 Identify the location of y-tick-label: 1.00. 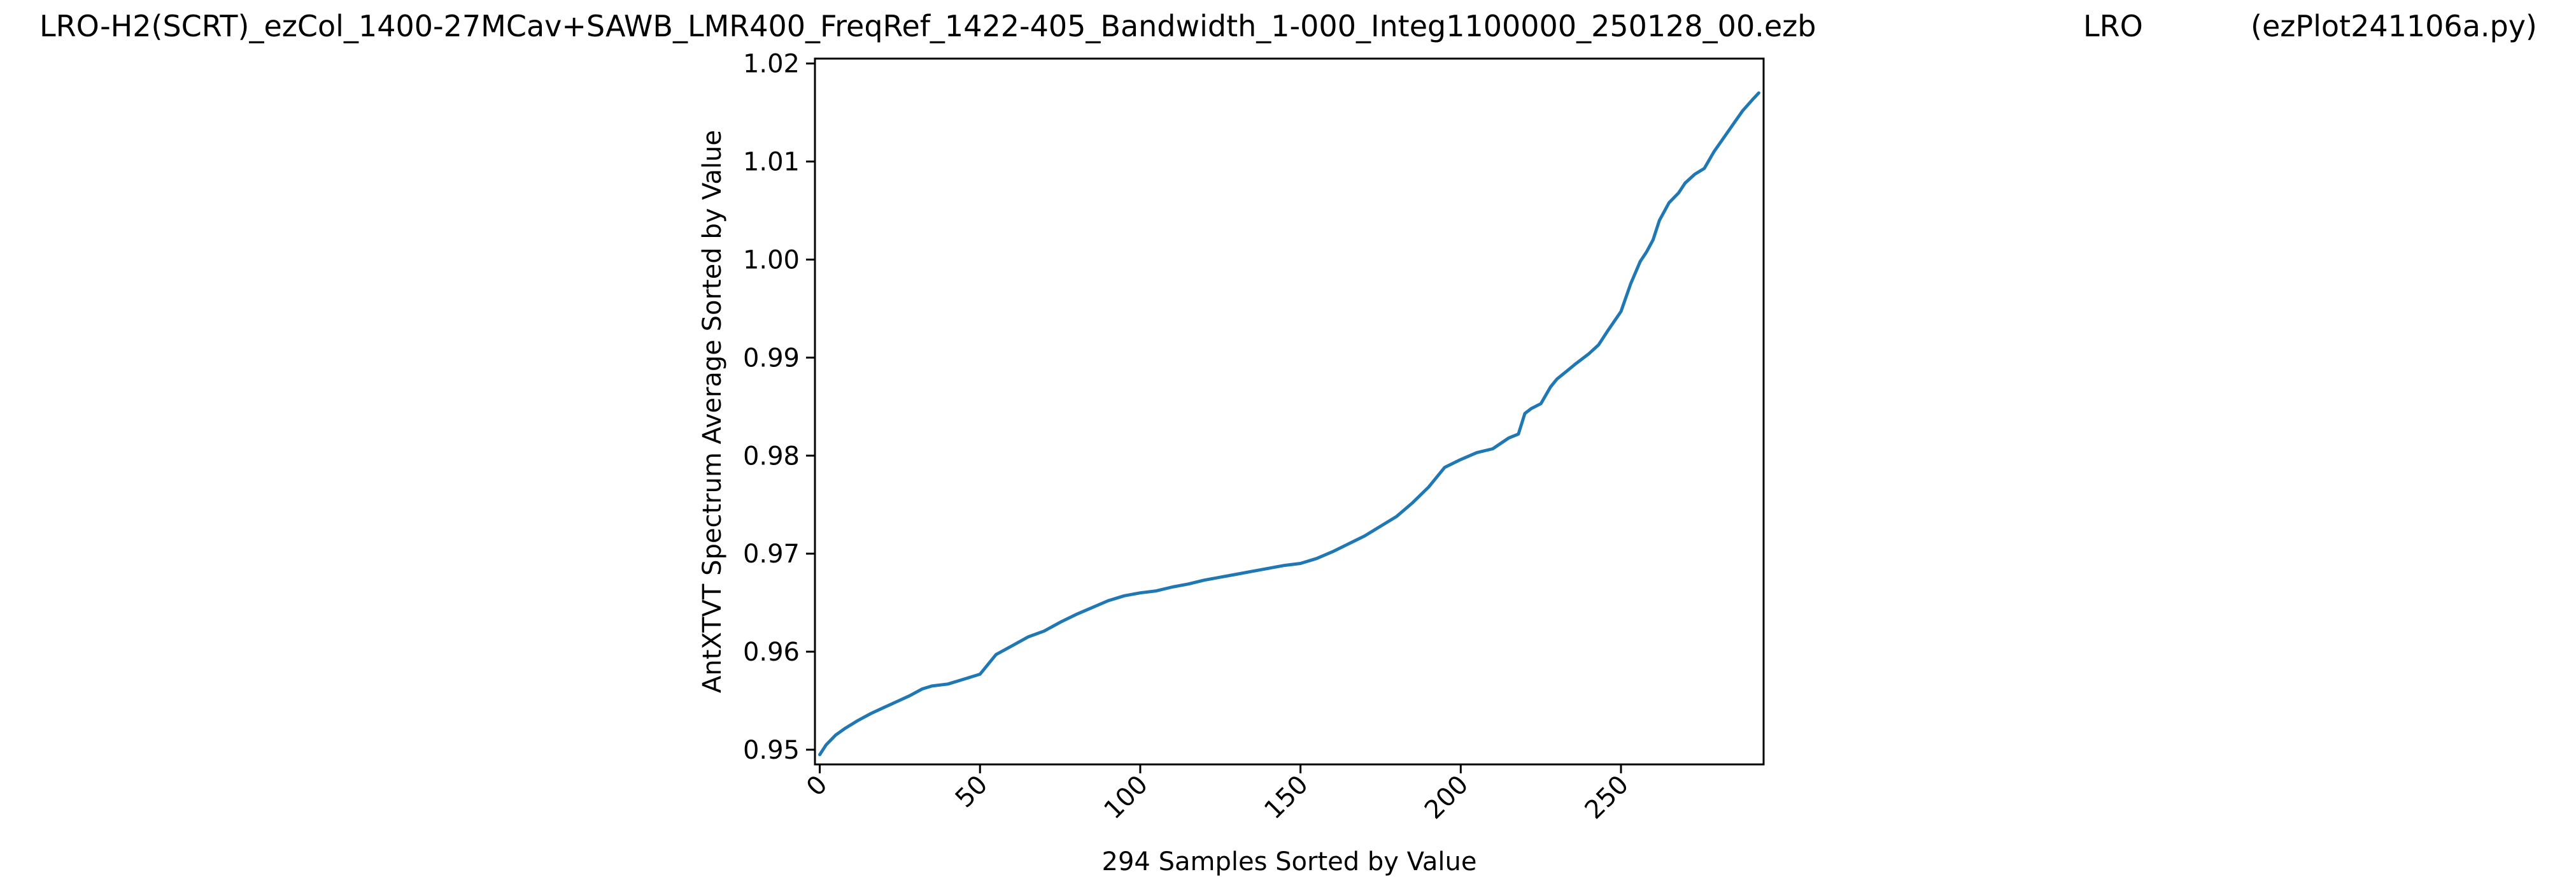
(771, 260).